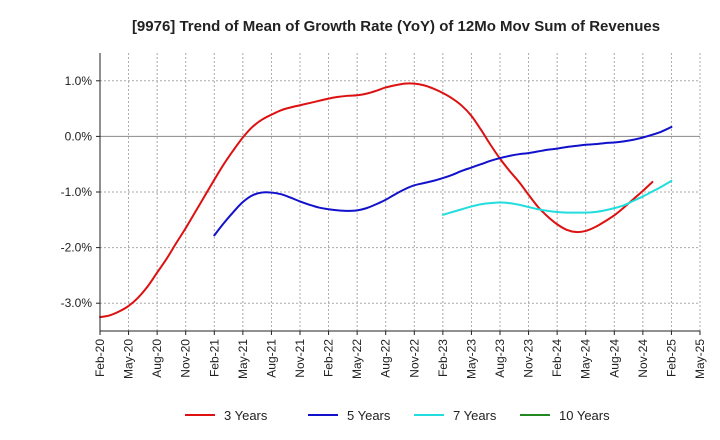 The width and height of the screenshot is (720, 440). I want to click on x-tick-label: May-21, so click(243, 359).